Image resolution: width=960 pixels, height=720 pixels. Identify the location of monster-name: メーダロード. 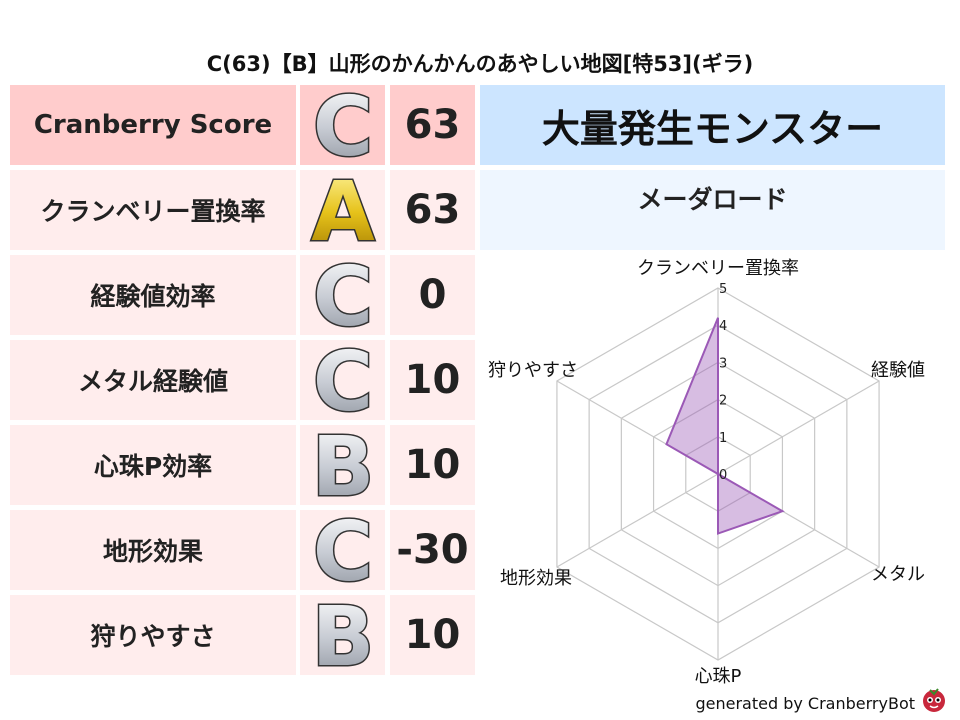
(712, 210).